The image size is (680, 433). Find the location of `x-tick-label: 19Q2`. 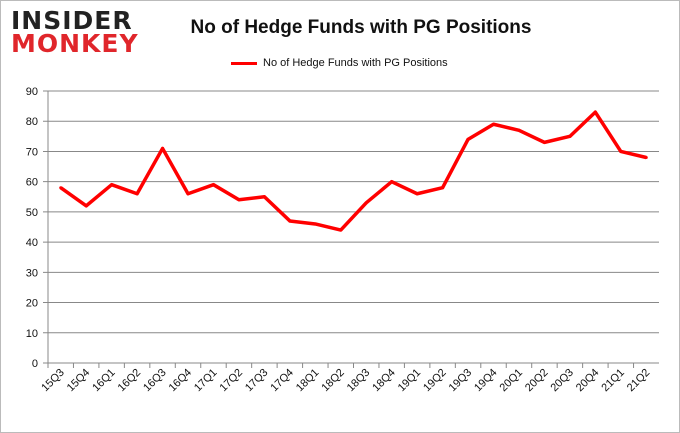

x-tick-label: 19Q2 is located at coordinates (435, 381).